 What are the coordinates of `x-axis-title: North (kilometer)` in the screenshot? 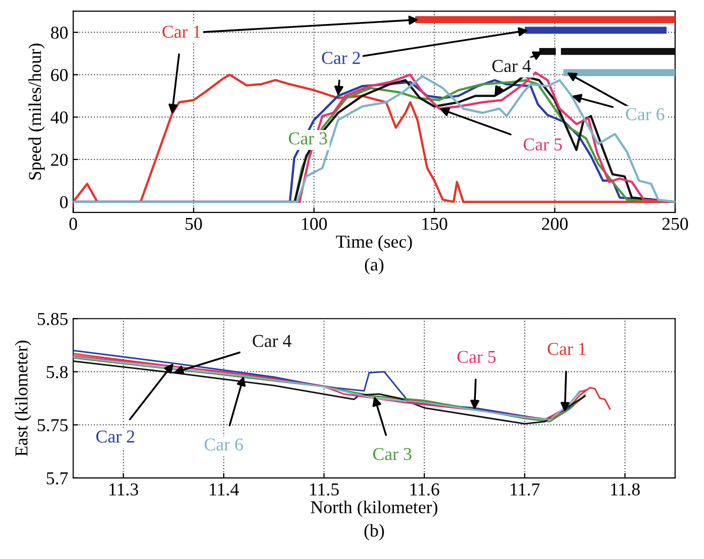 It's located at (374, 508).